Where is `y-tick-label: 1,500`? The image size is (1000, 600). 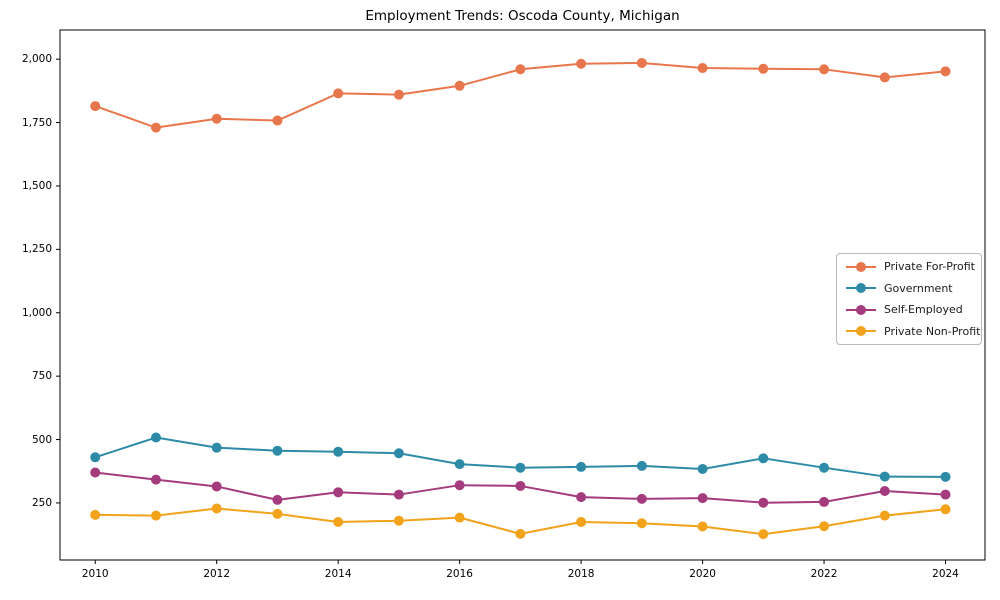 y-tick-label: 1,500 is located at coordinates (36, 185).